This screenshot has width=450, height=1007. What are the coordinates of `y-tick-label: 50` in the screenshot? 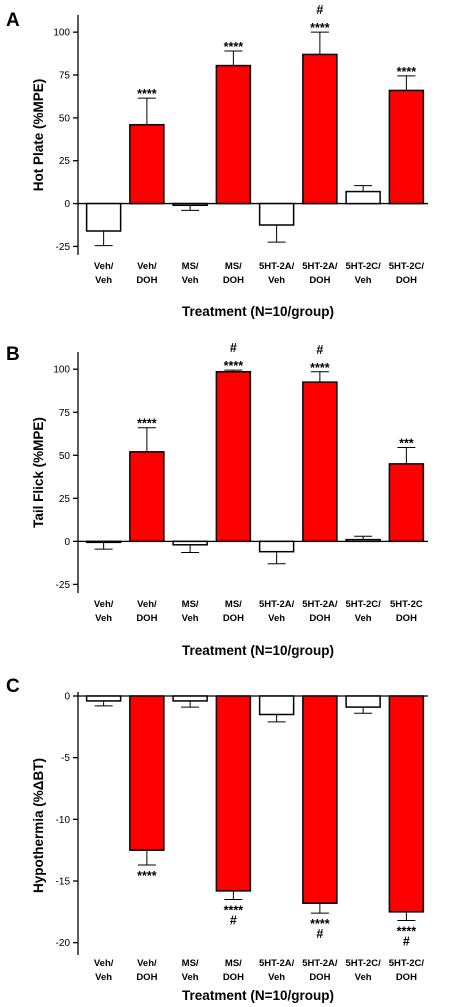 It's located at (65, 118).